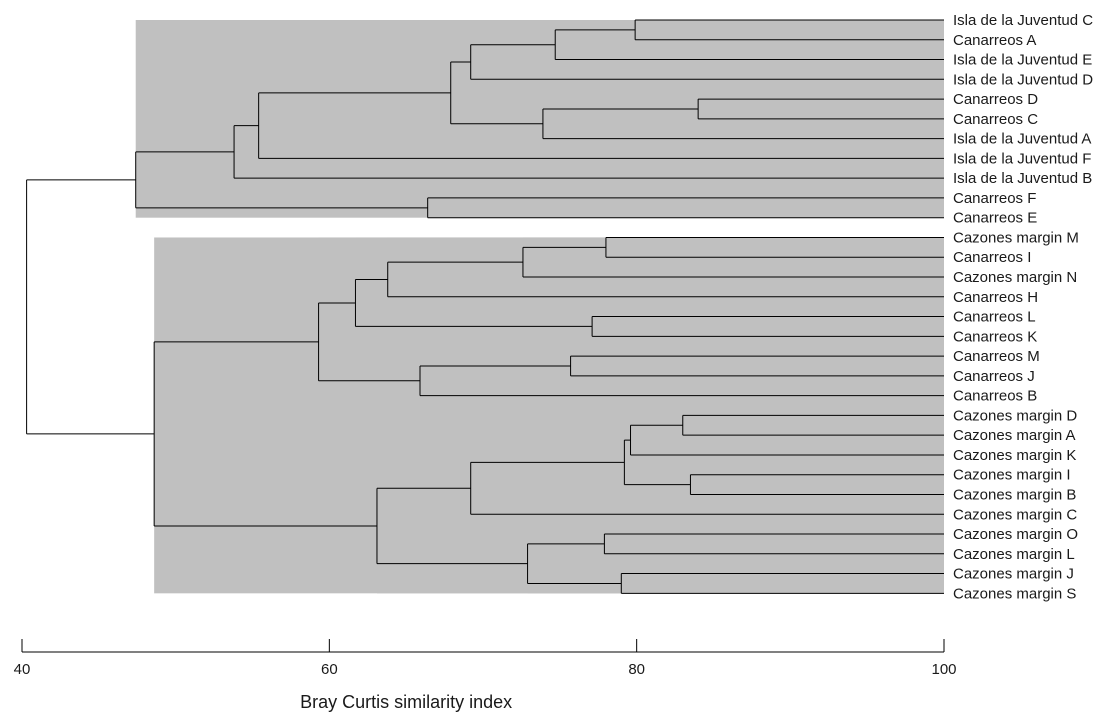  I want to click on leaf-label: Cazones margin I, so click(1012, 475).